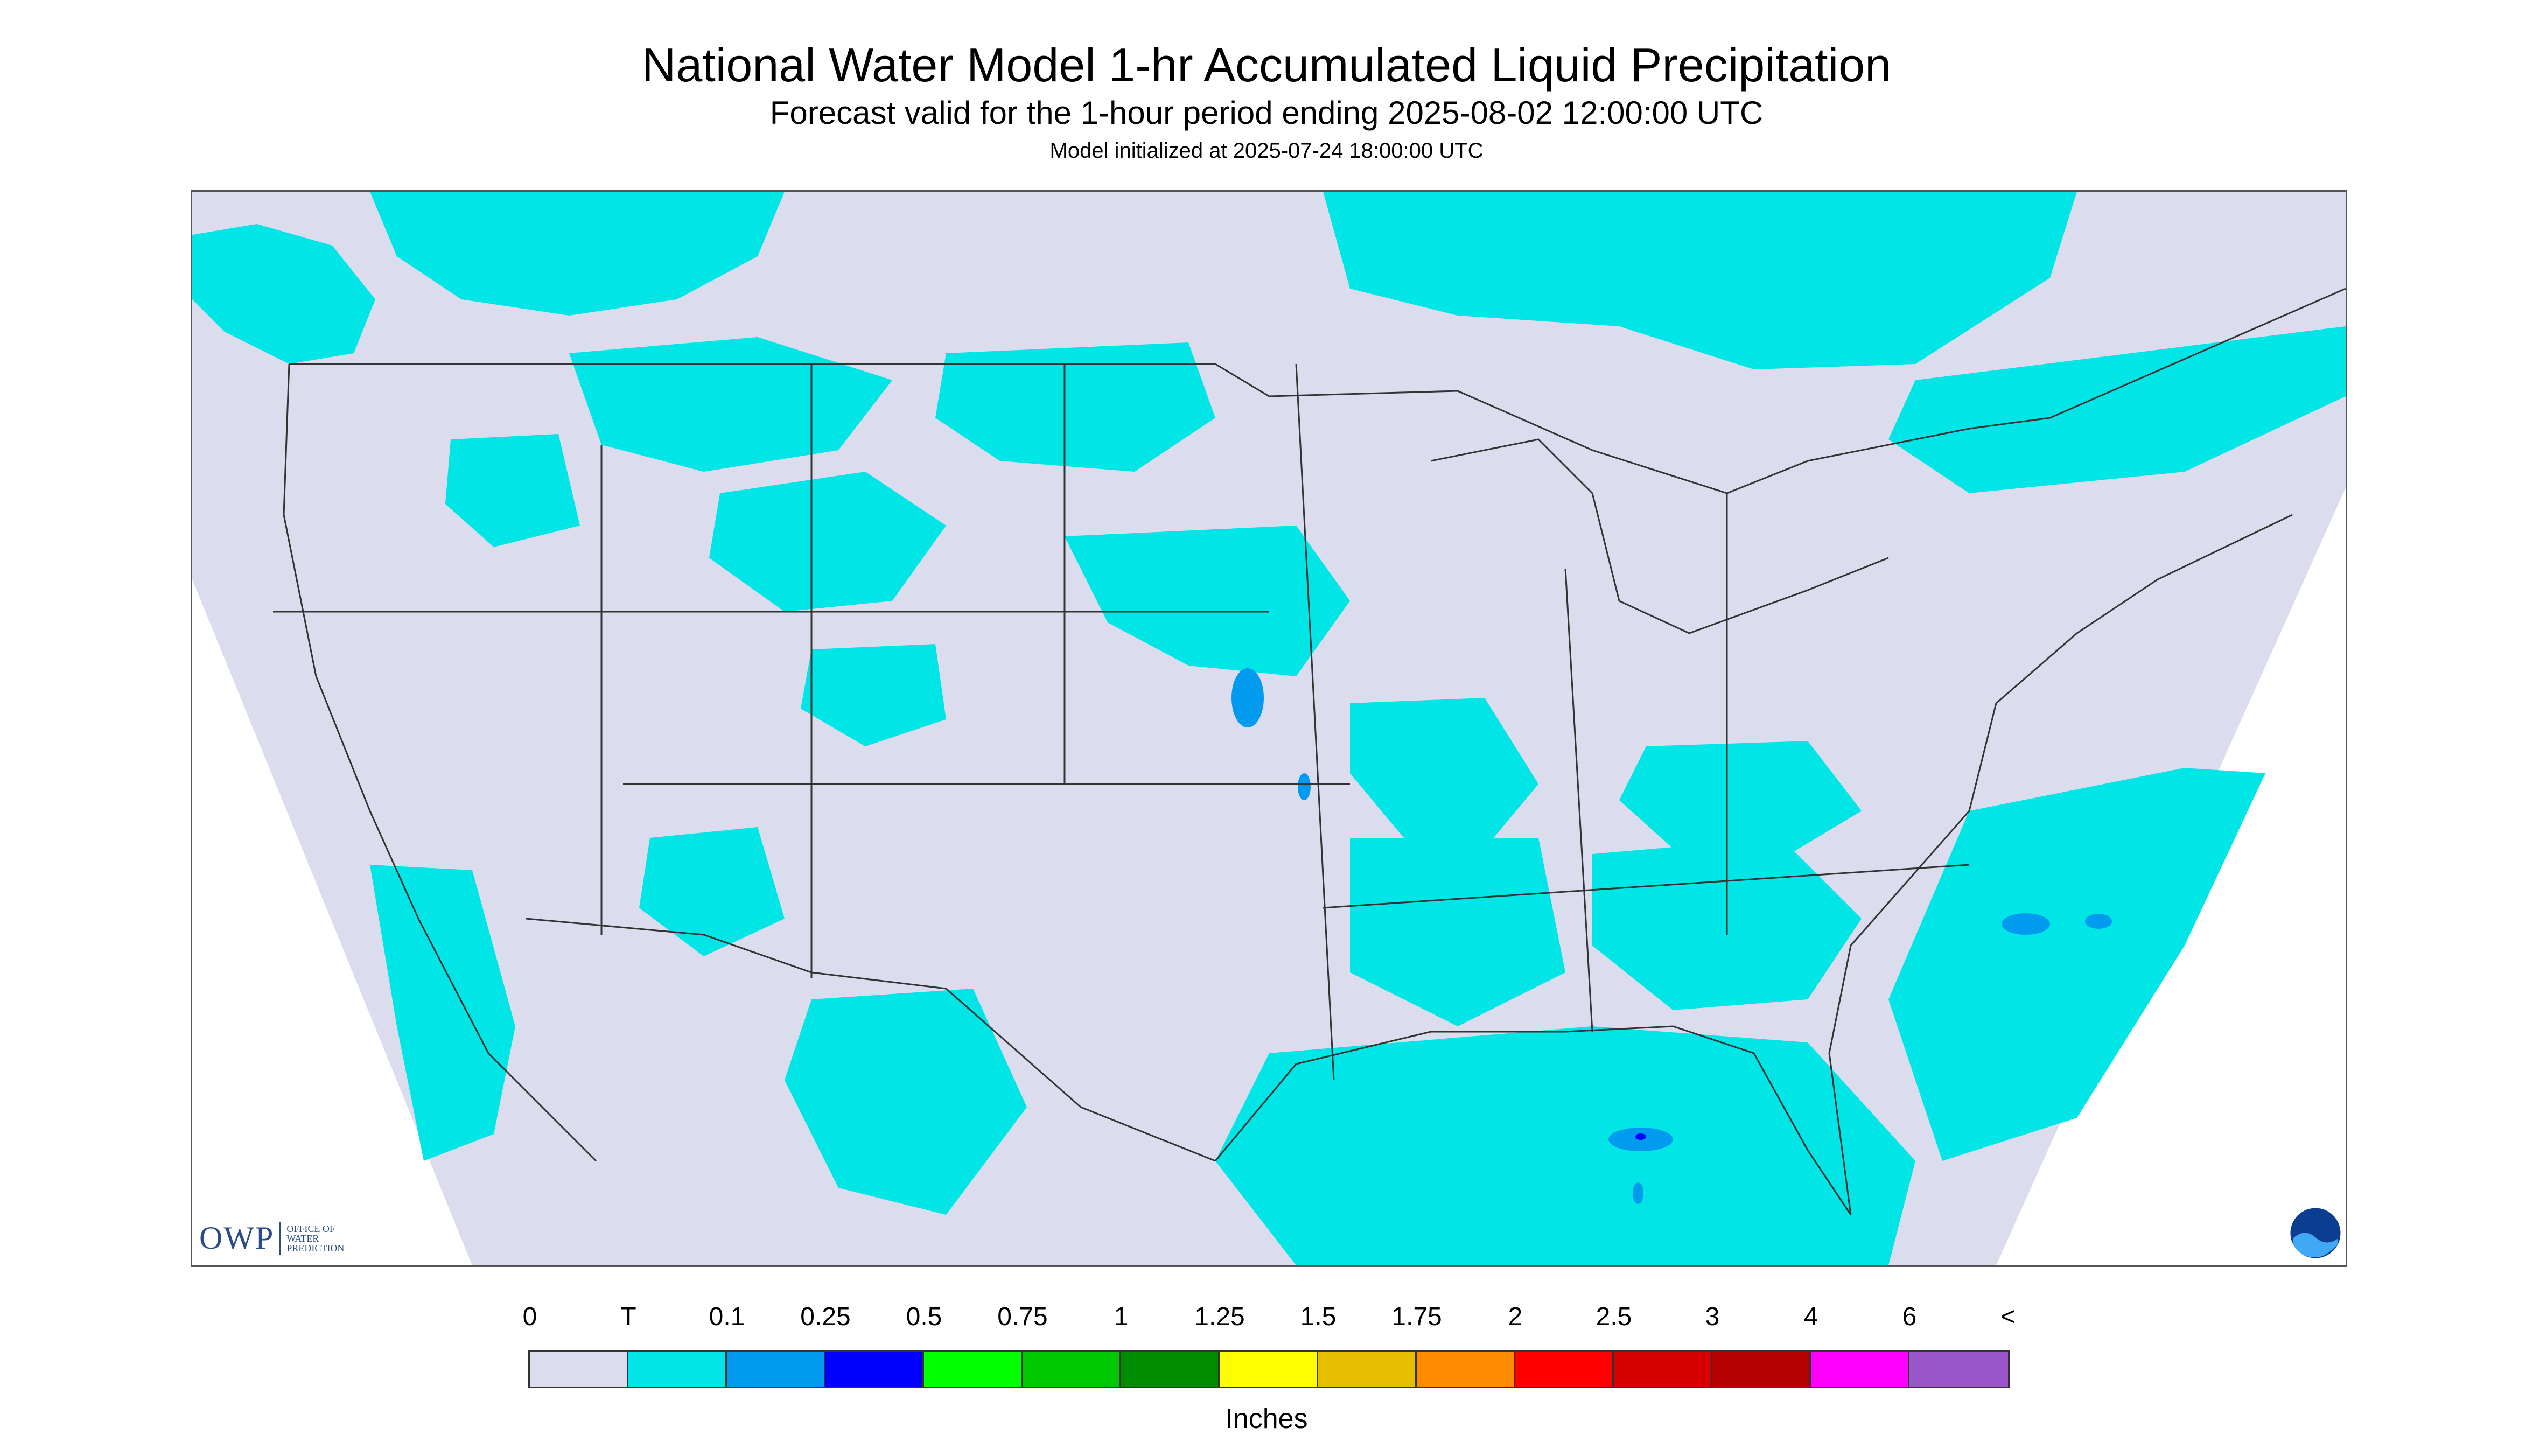  I want to click on precip-area-canada-west, so click(578, 254).